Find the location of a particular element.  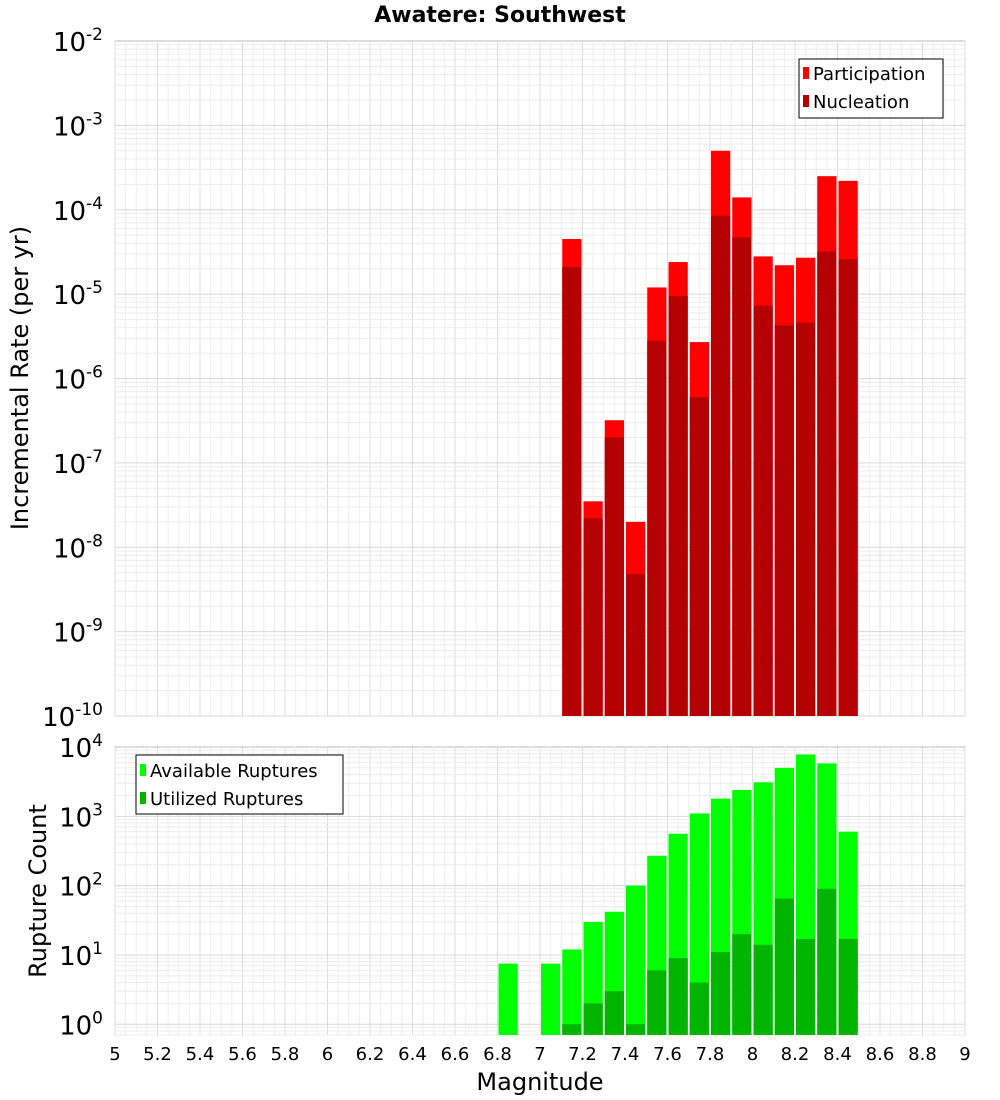

x-axis-label: Magnitude is located at coordinates (539, 1082).